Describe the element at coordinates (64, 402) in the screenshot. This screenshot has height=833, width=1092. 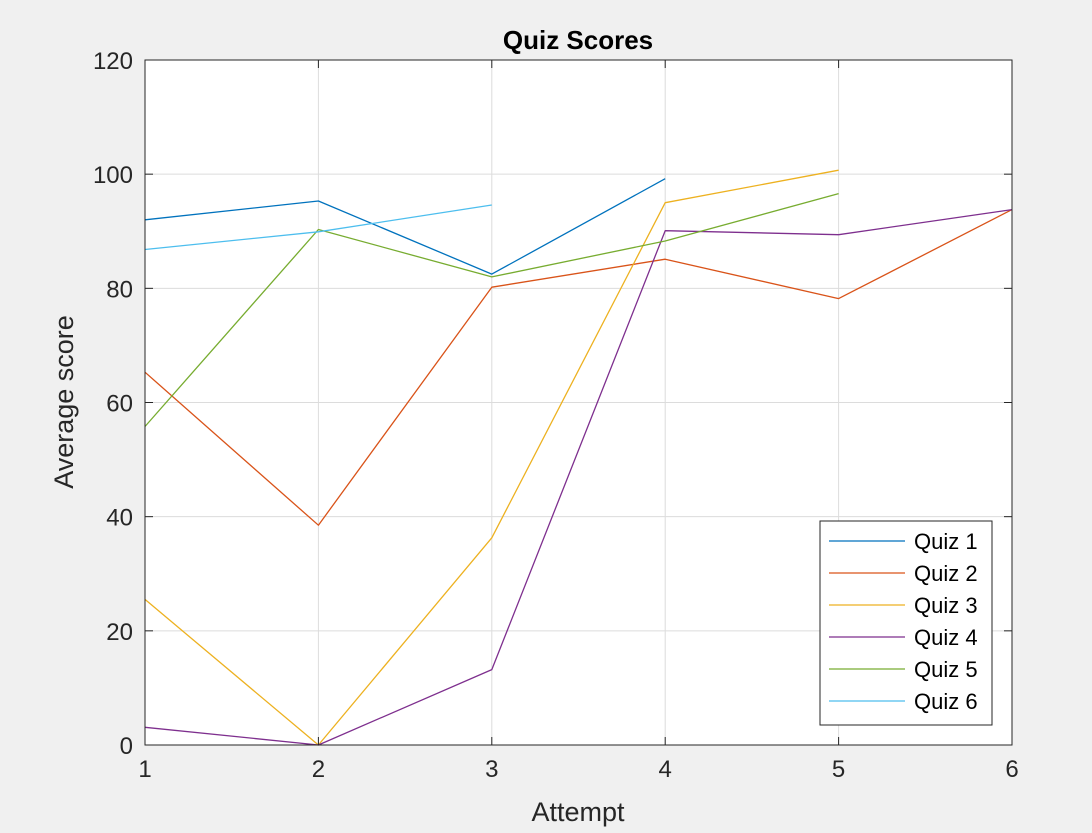
I see `y-axis-label: Average score` at that location.